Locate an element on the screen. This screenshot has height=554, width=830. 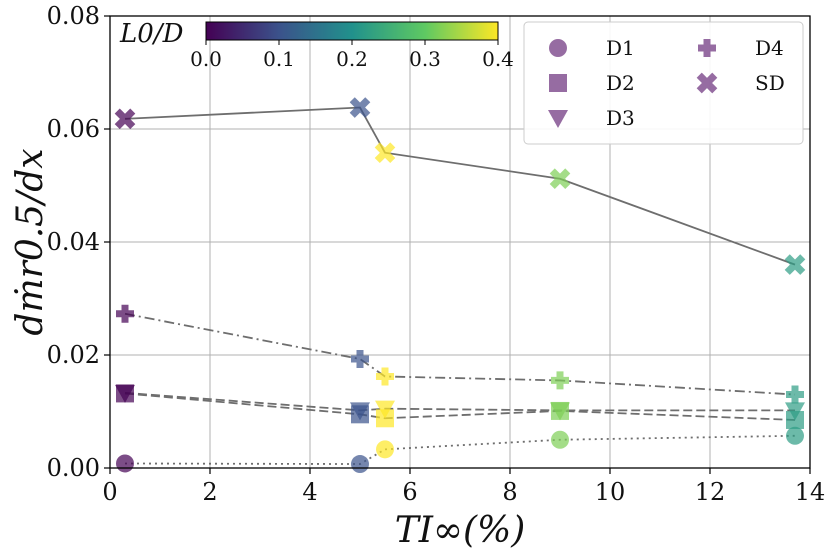
series-line-d4 is located at coordinates (460, 354).